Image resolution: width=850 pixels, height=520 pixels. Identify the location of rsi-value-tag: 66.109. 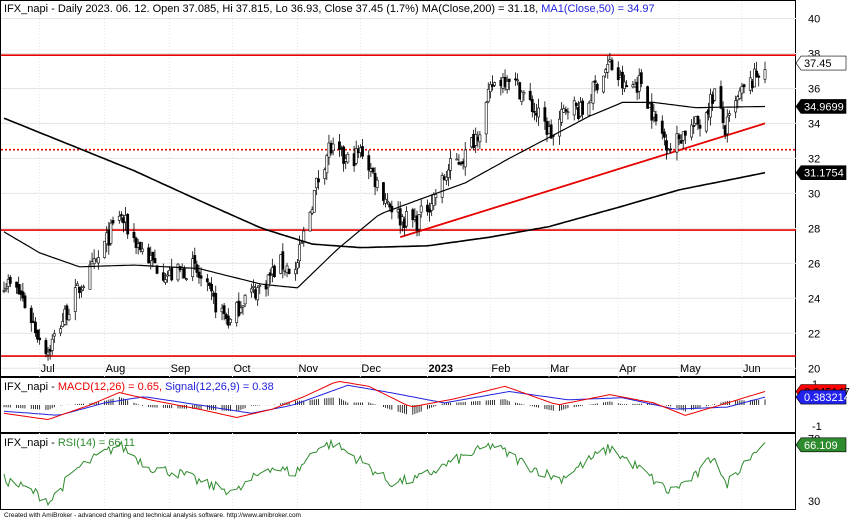
(821, 446).